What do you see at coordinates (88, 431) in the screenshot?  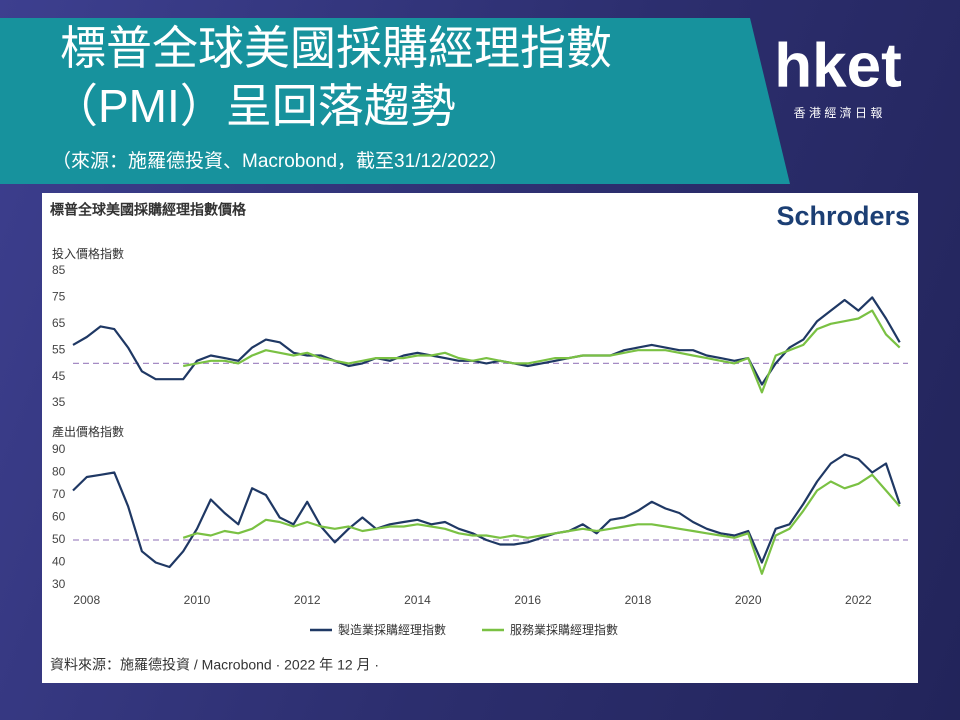 I see `y-axis-label: 產出價格指數` at bounding box center [88, 431].